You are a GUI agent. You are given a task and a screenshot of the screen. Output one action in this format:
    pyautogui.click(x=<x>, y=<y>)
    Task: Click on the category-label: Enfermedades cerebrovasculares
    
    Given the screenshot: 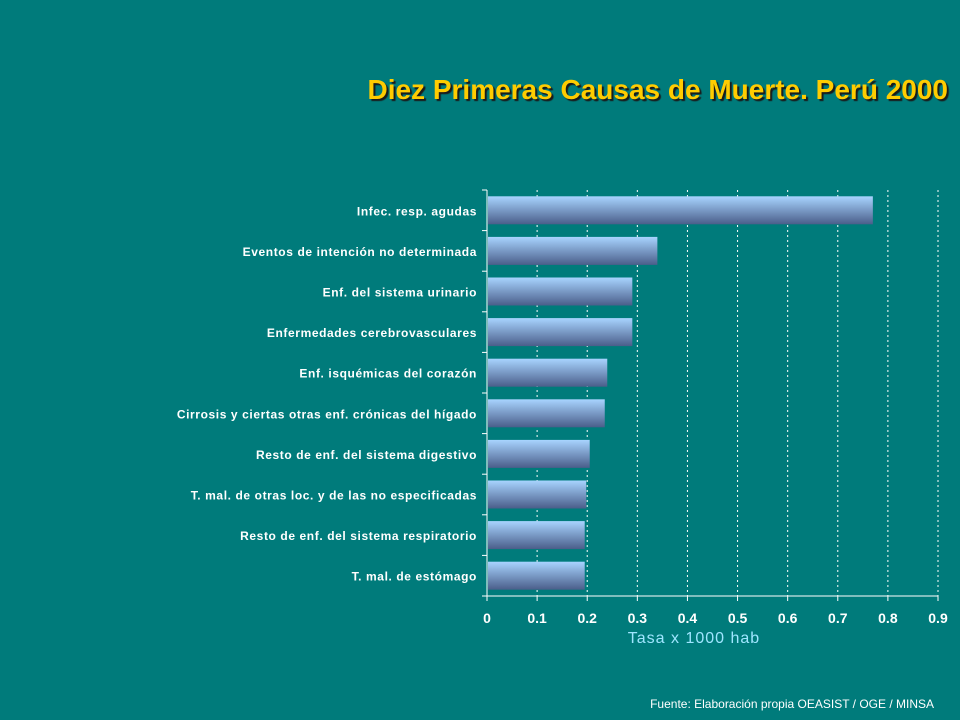 What is the action you would take?
    pyautogui.click(x=372, y=333)
    